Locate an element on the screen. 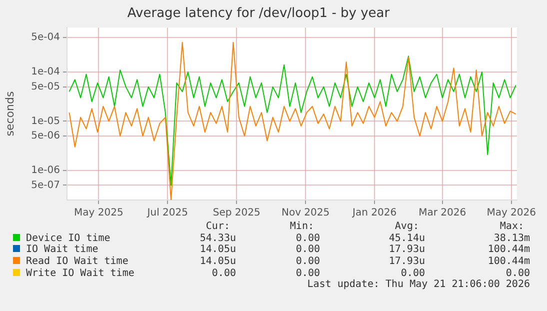 The height and width of the screenshot is (311, 547). y-tick-label: 5e-06 is located at coordinates (45, 136).